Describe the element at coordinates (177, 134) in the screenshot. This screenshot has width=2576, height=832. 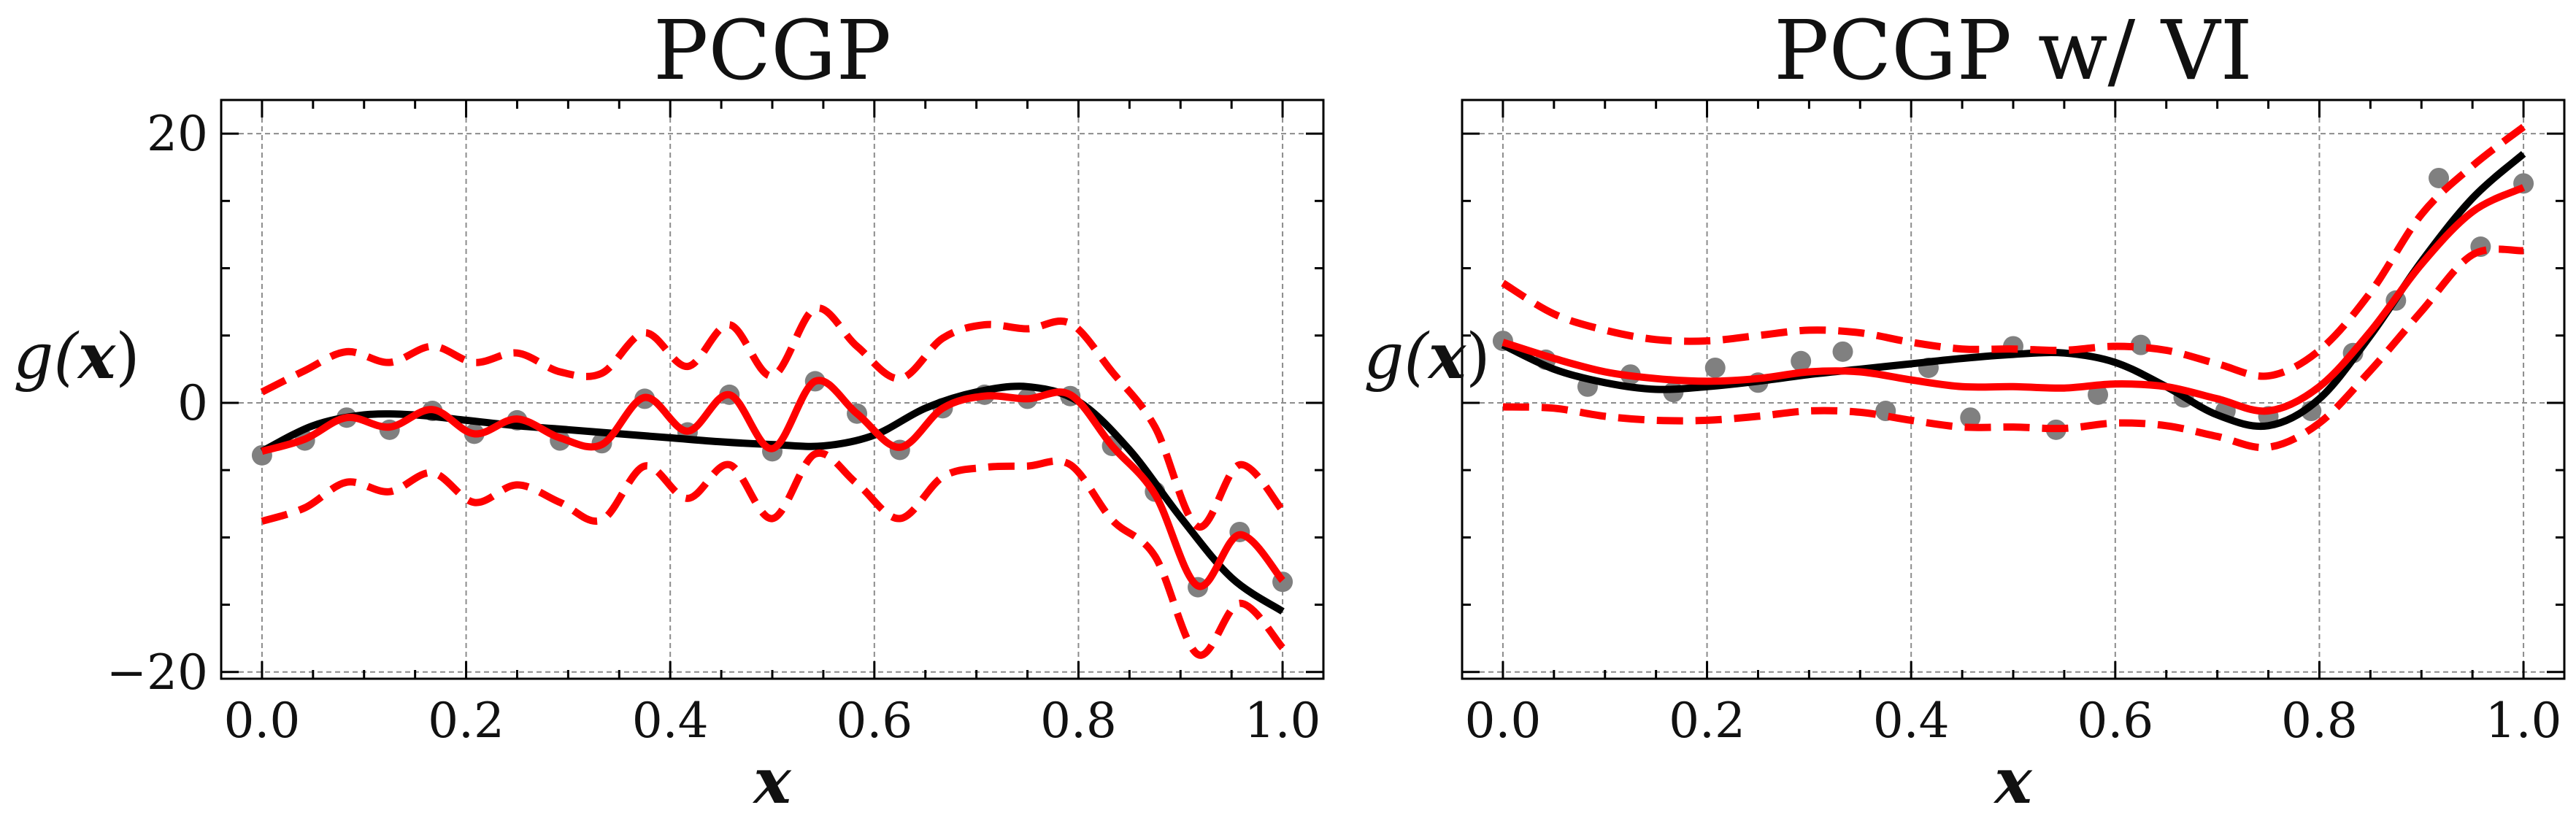
I see `y-tick-label: 20` at that location.